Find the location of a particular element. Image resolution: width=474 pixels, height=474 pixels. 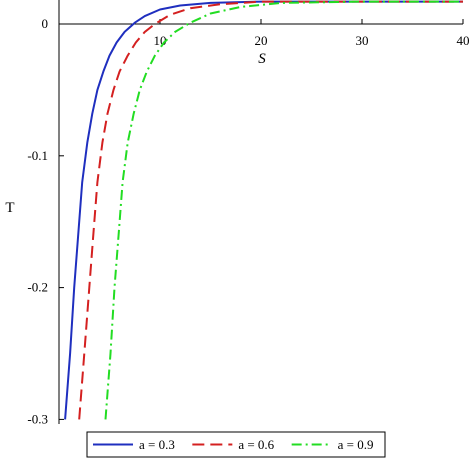

y-tick-label: -0.2 is located at coordinates (37, 287).